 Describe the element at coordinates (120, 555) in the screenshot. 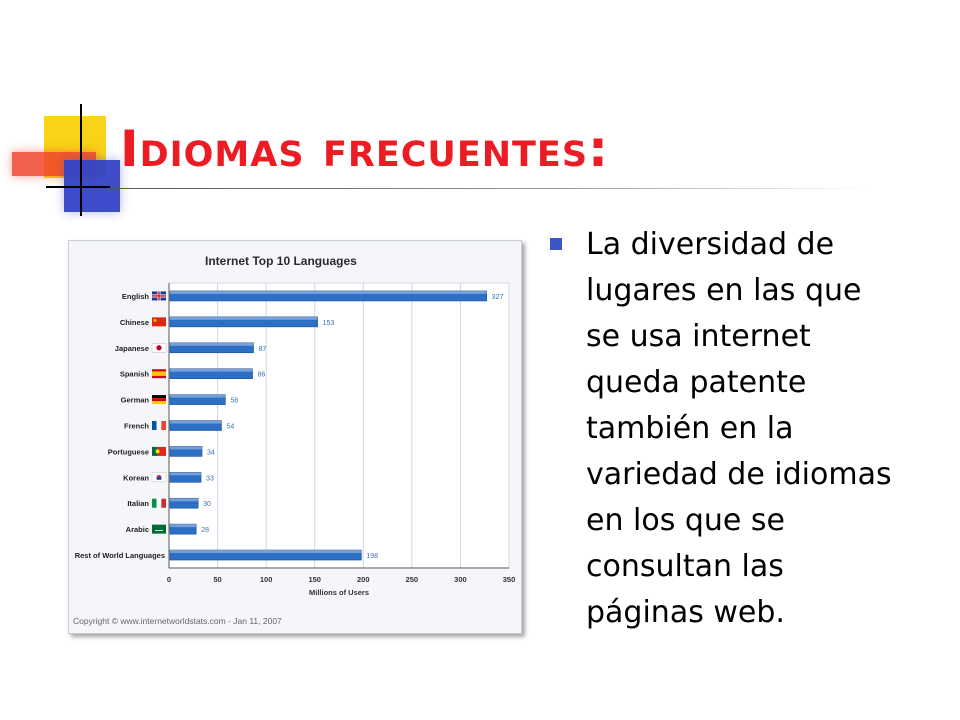

I see `category-label: Rest of World Languages` at that location.